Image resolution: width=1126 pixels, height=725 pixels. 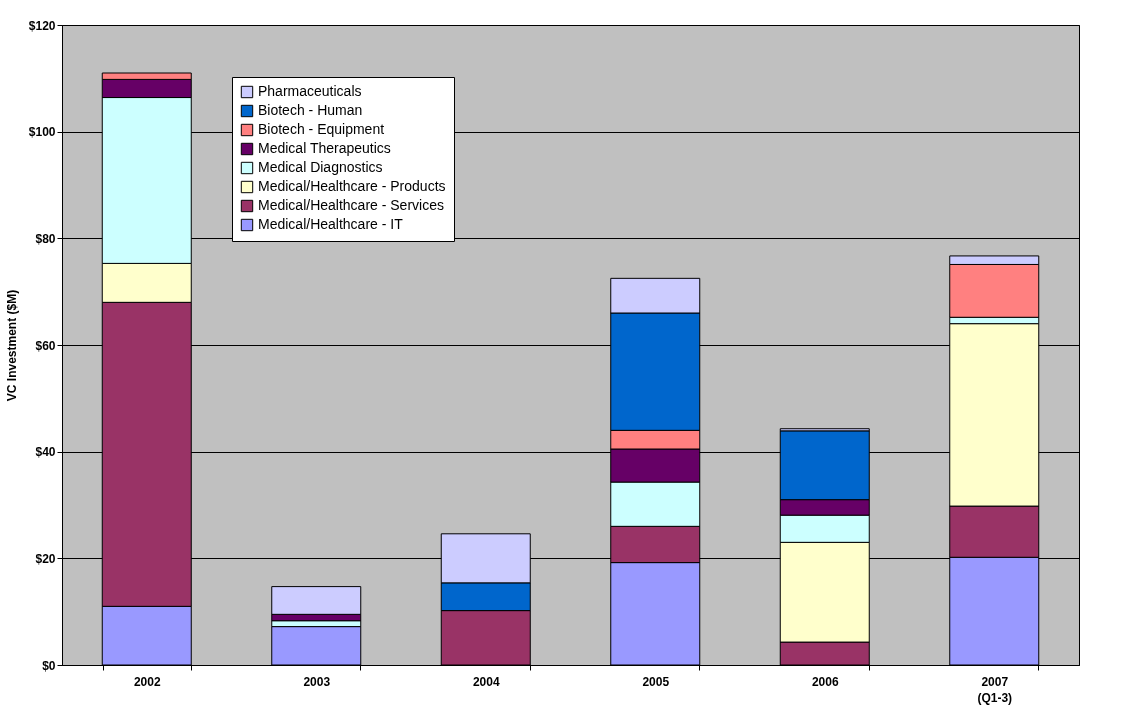 What do you see at coordinates (352, 186) in the screenshot?
I see `legend-label: Medical/Healthcare - Products` at bounding box center [352, 186].